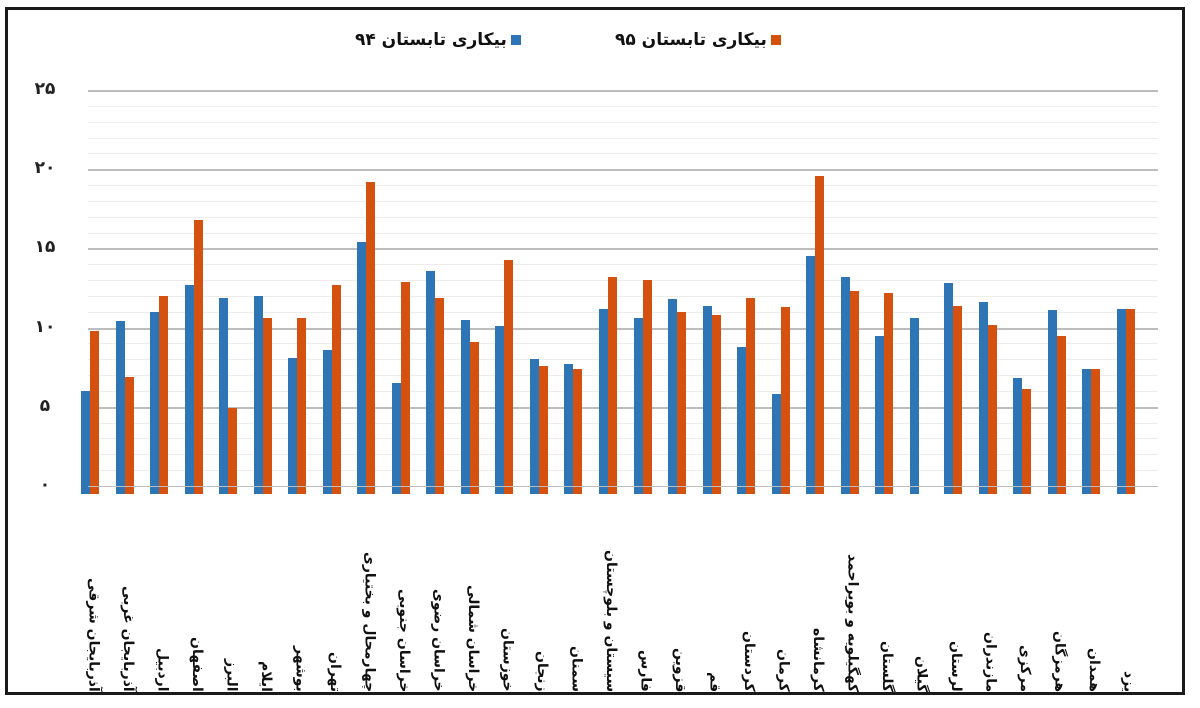 The height and width of the screenshot is (708, 1200). What do you see at coordinates (1094, 670) in the screenshot?
I see `x-tick-label: همدان` at bounding box center [1094, 670].